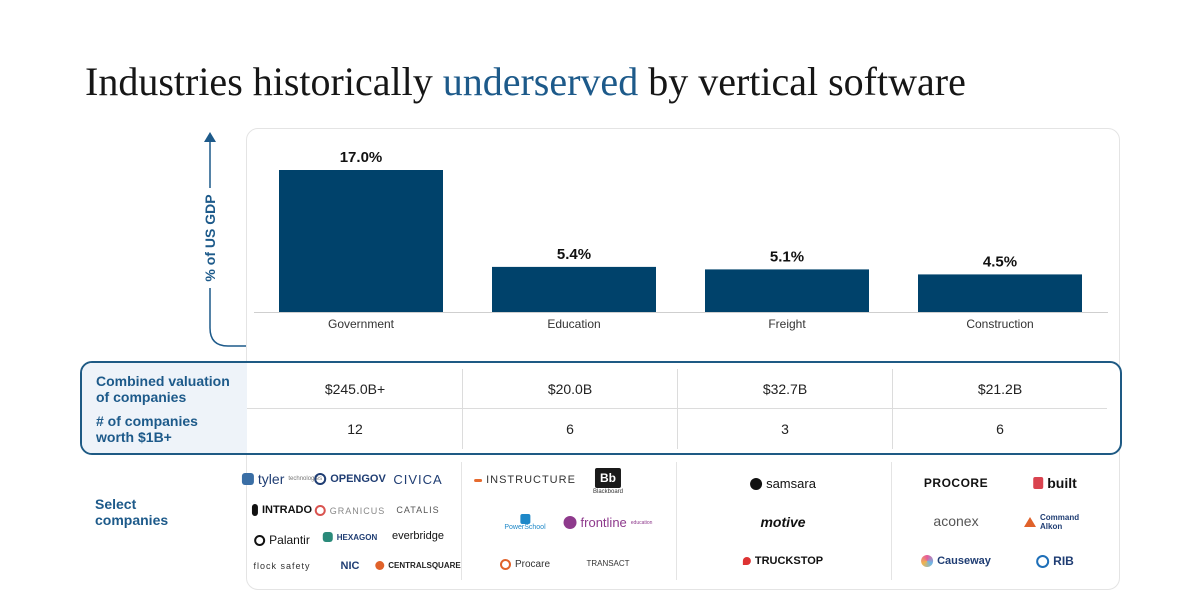 The height and width of the screenshot is (600, 1200). Describe the element at coordinates (210, 238) in the screenshot. I see `y-axis-label: % of US GDP` at that location.